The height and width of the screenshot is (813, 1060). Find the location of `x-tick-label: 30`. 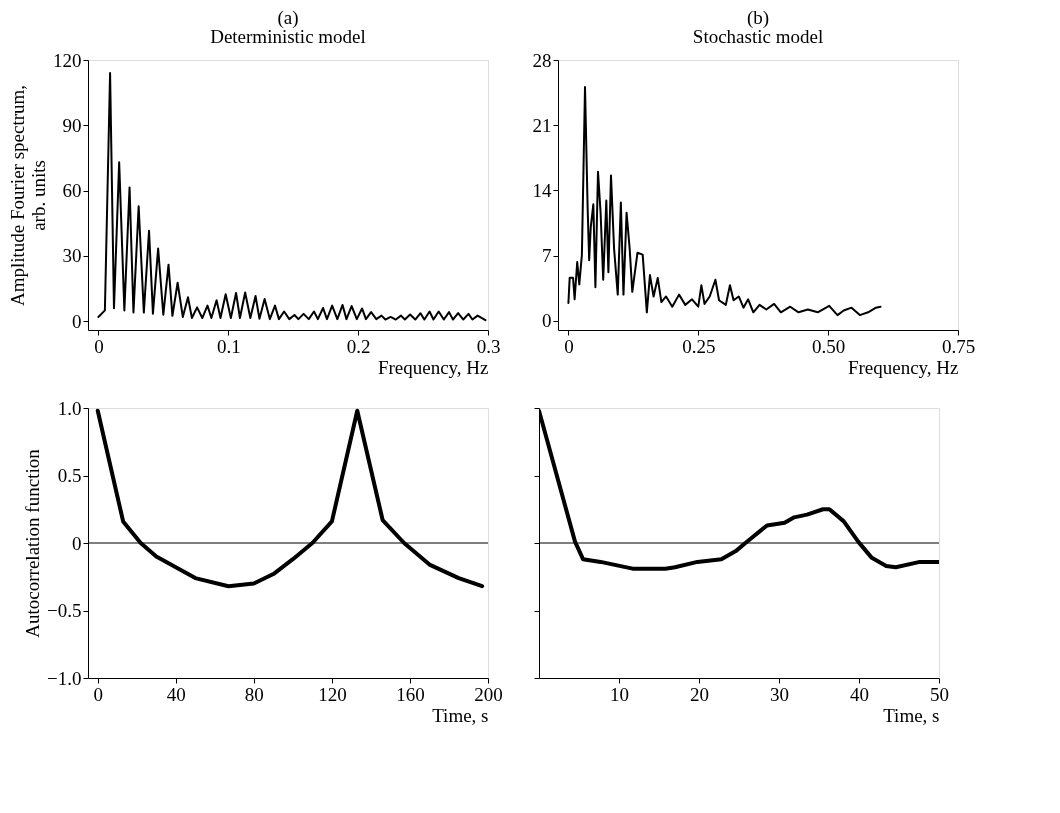

x-tick-label: 30 is located at coordinates (779, 694).